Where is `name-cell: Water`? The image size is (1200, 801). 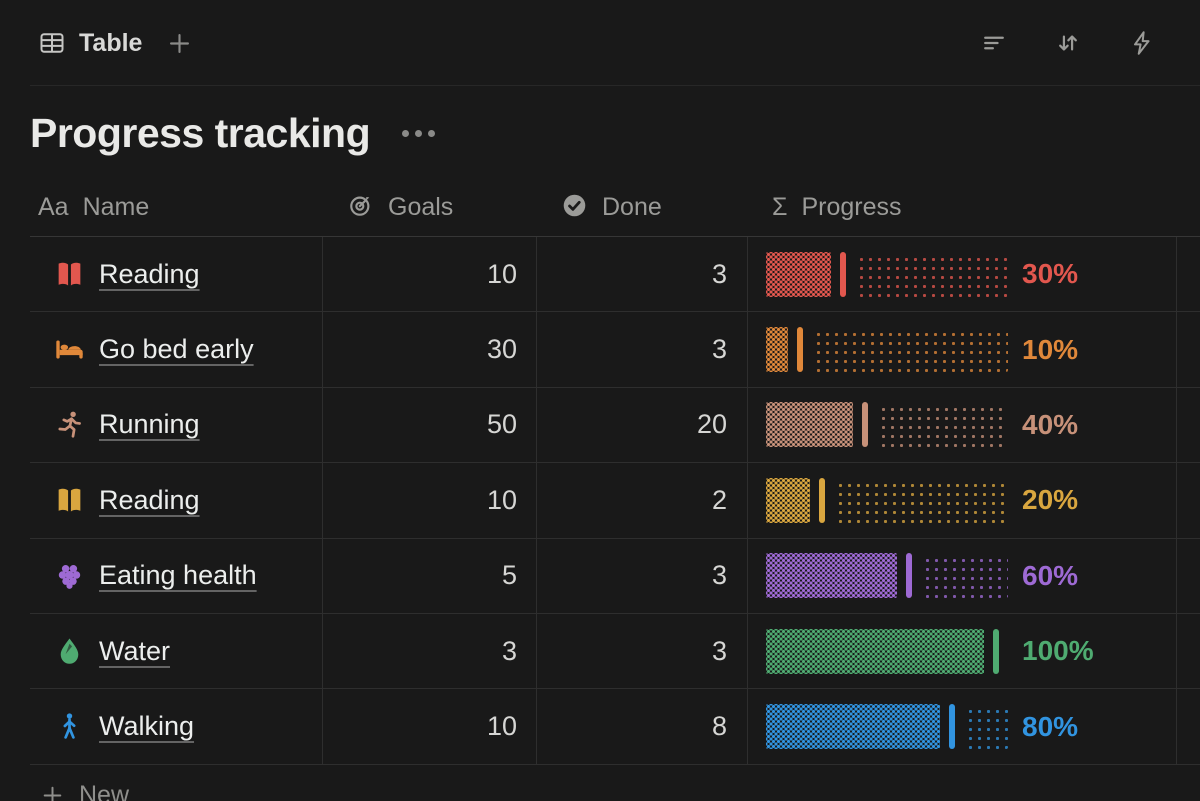 name-cell: Water is located at coordinates (176, 651).